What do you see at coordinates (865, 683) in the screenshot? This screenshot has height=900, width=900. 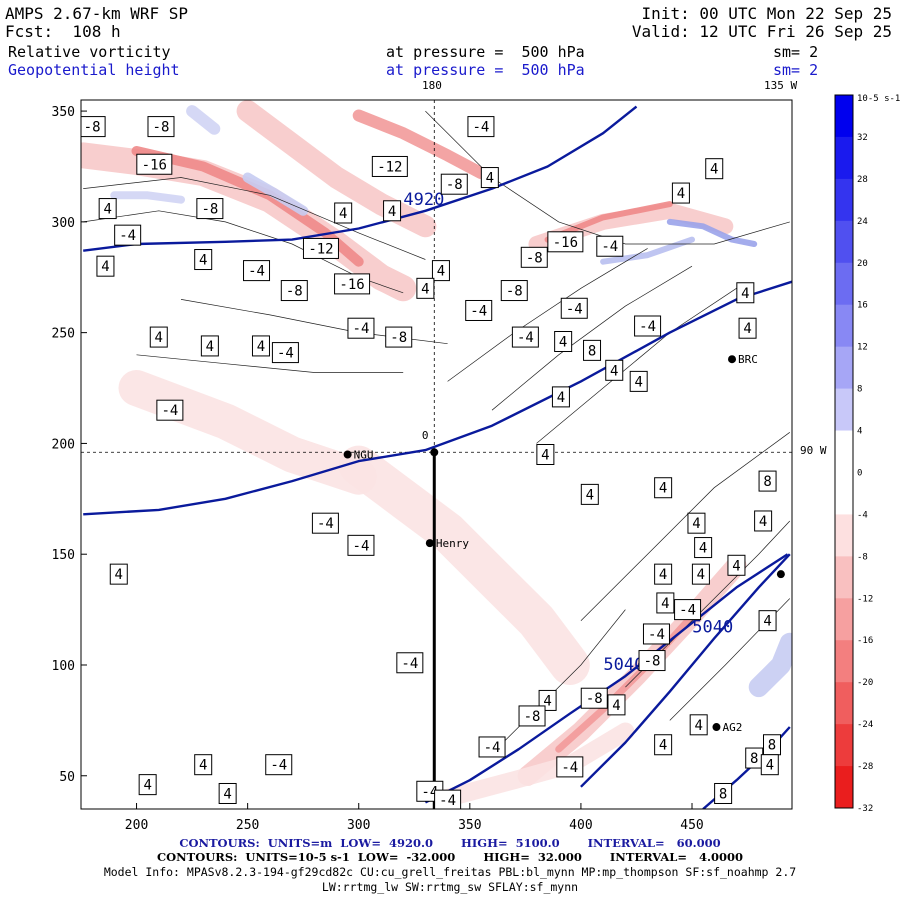 I see `colorbar-tick-label: -20` at bounding box center [865, 683].